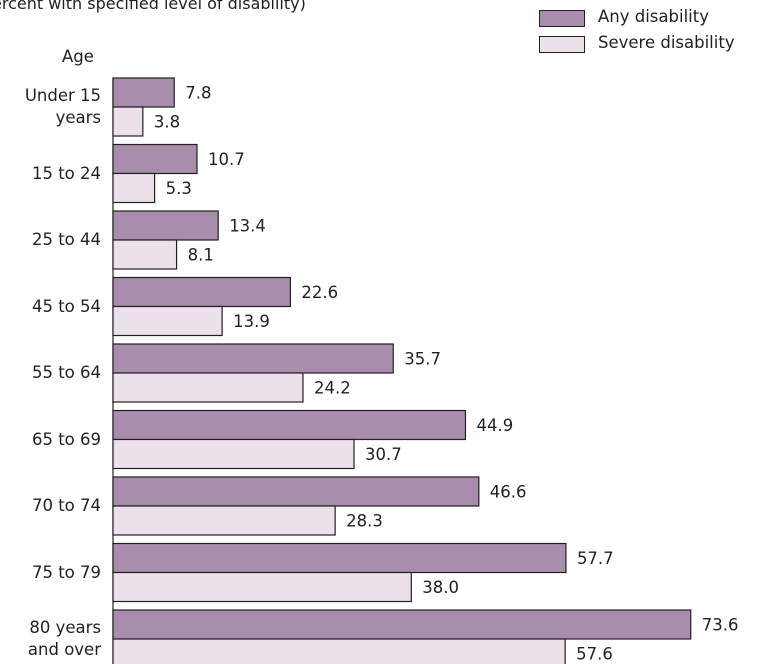  What do you see at coordinates (78, 56) in the screenshot?
I see `y-axis-title: Age` at bounding box center [78, 56].